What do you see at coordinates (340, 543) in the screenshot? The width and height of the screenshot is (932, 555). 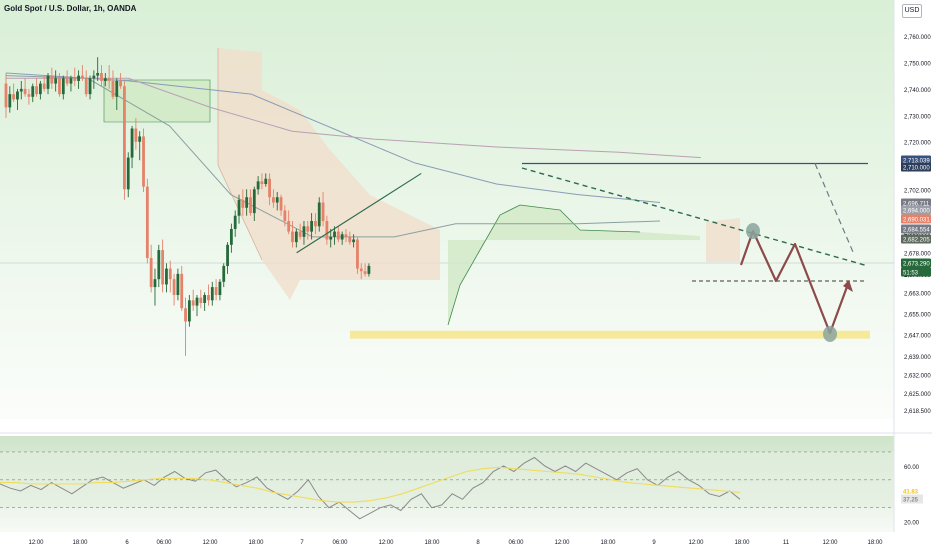 I see `time-tick-label: 06:00` at bounding box center [340, 543].